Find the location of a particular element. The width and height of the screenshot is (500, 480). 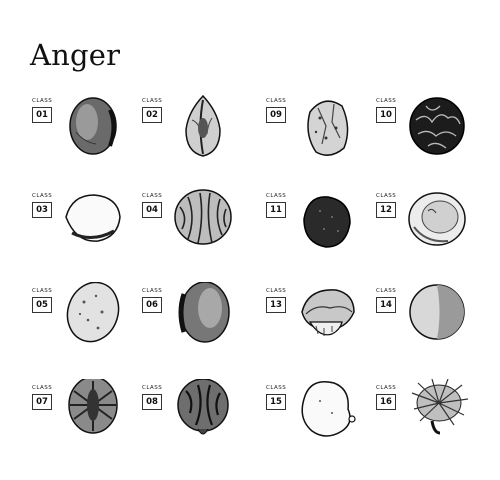

open-shell-icon is located at coordinates (437, 222).